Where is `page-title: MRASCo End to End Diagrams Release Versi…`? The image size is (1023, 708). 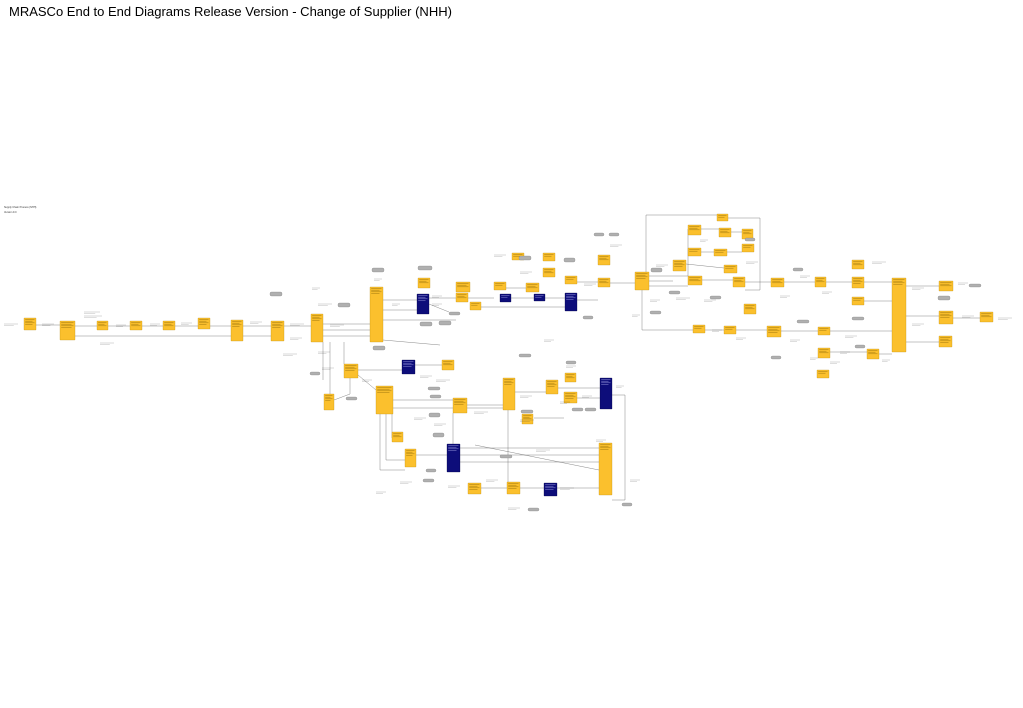 page-title: MRASCo End to End Diagrams Release Versi… is located at coordinates (230, 11).